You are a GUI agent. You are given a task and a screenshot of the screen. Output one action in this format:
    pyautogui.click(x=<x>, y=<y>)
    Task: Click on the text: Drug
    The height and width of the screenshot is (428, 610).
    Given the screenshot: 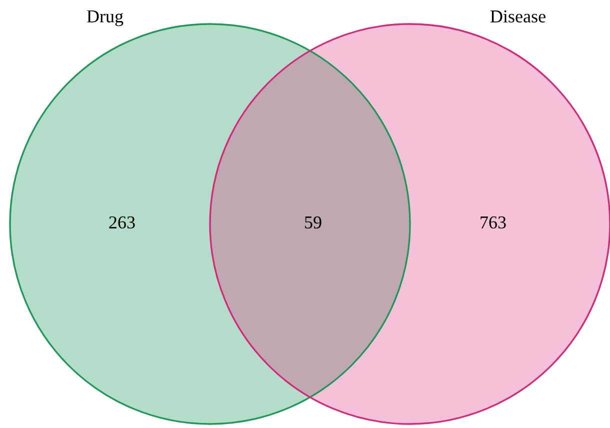 What is the action you would take?
    pyautogui.click(x=105, y=18)
    